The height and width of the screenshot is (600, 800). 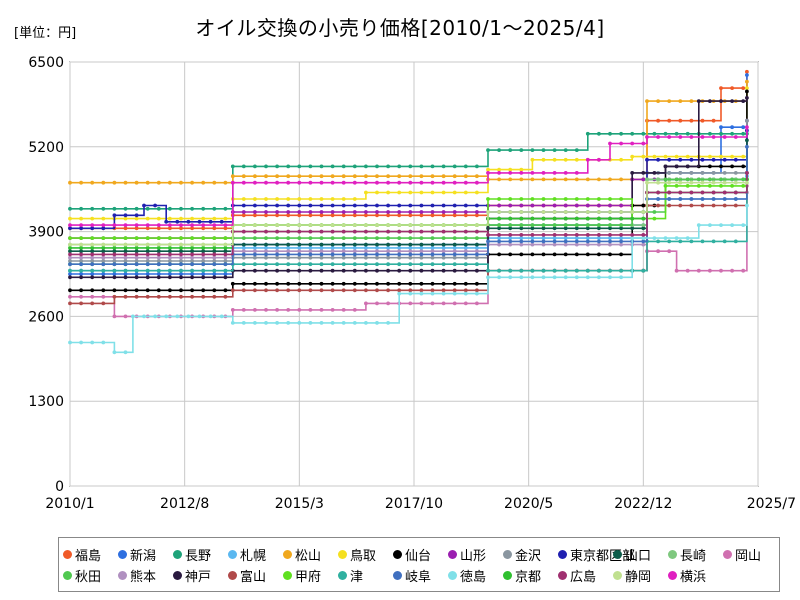 What do you see at coordinates (184, 504) in the screenshot?
I see `x-tick-label: 2012/8` at bounding box center [184, 504].